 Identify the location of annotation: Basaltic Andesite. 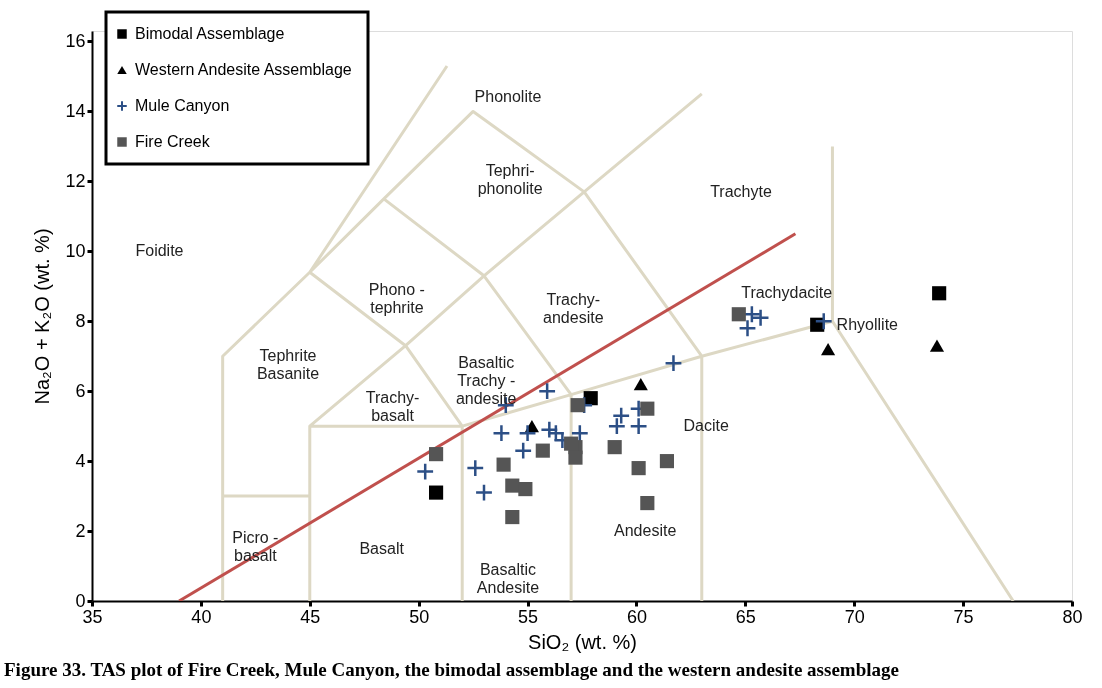
(508, 578).